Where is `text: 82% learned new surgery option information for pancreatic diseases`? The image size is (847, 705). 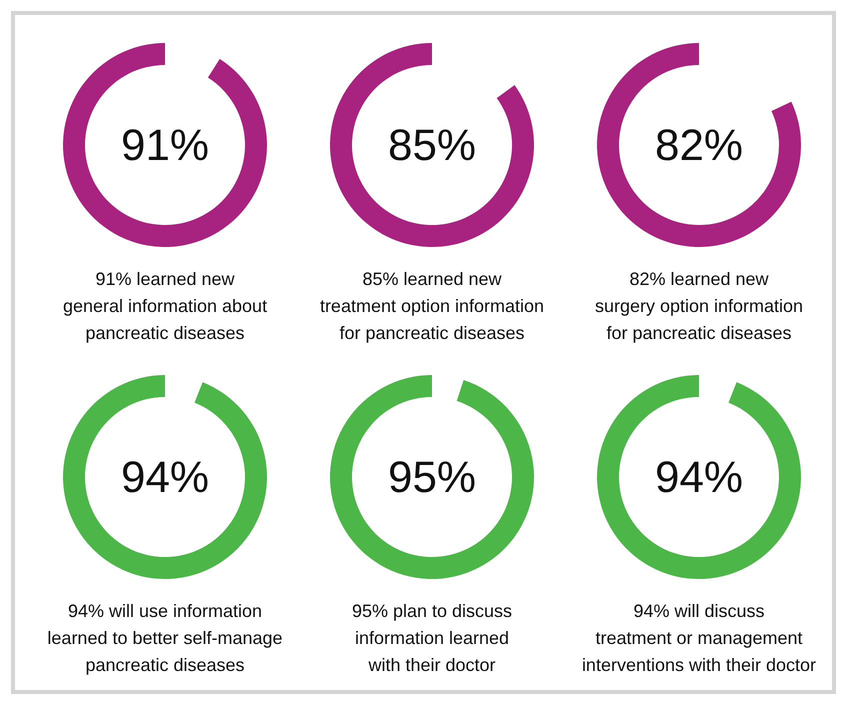 text: 82% learned new surgery option information for pancreatic diseases is located at coordinates (699, 306).